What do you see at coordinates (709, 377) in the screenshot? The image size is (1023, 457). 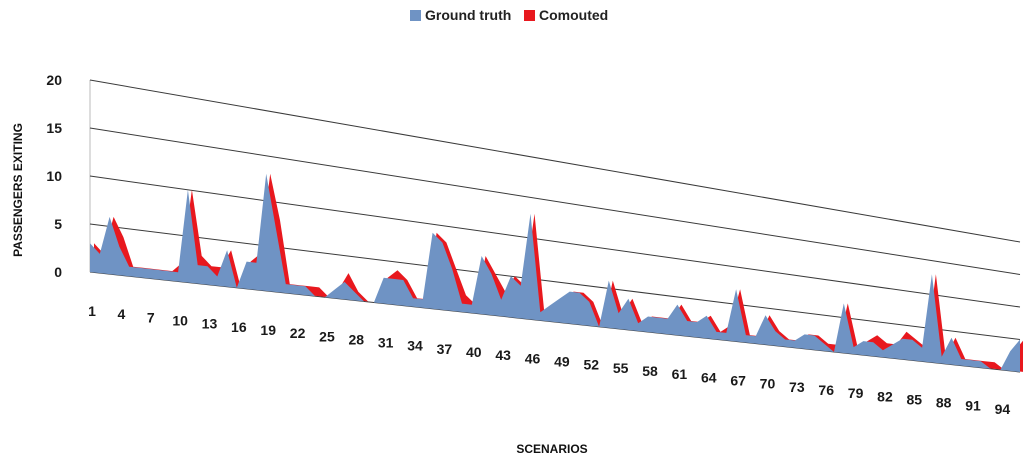 I see `x-tick-label: 64` at bounding box center [709, 377].